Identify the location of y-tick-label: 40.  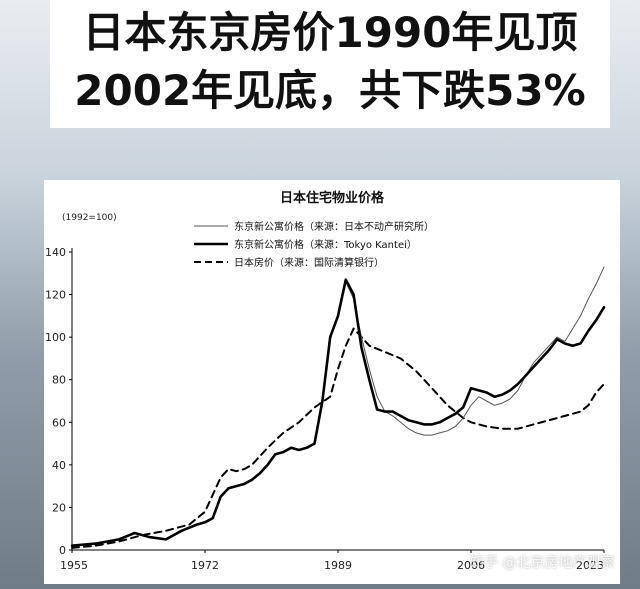
(59, 465).